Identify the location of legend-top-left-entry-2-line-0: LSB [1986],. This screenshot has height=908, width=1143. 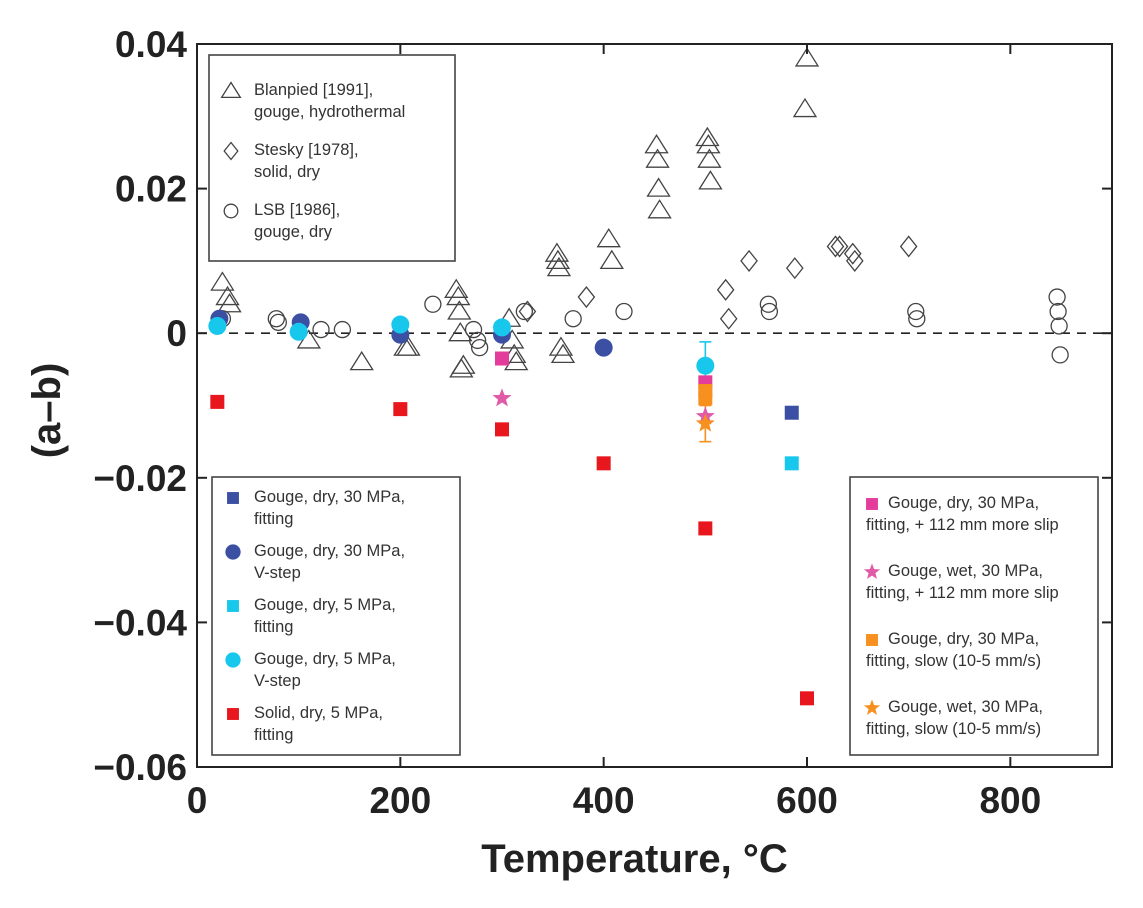
(297, 210).